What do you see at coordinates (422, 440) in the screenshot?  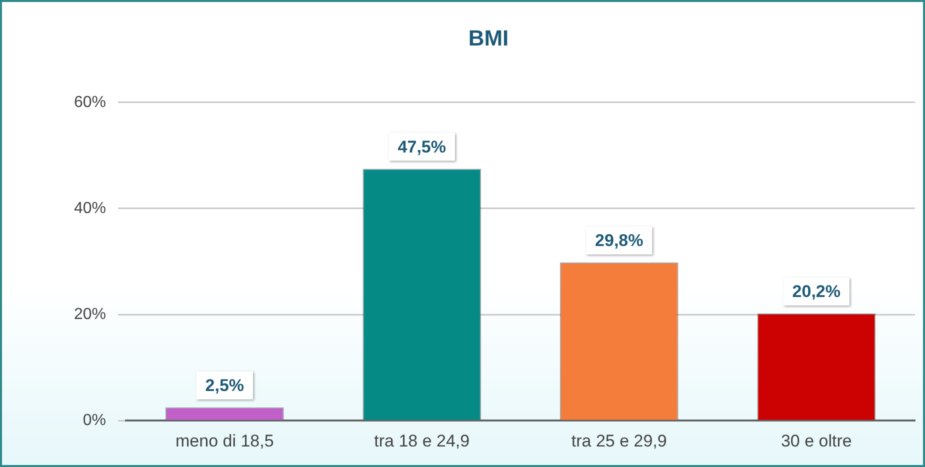 I see `x-tick-label: tra 18 e 24,9` at bounding box center [422, 440].